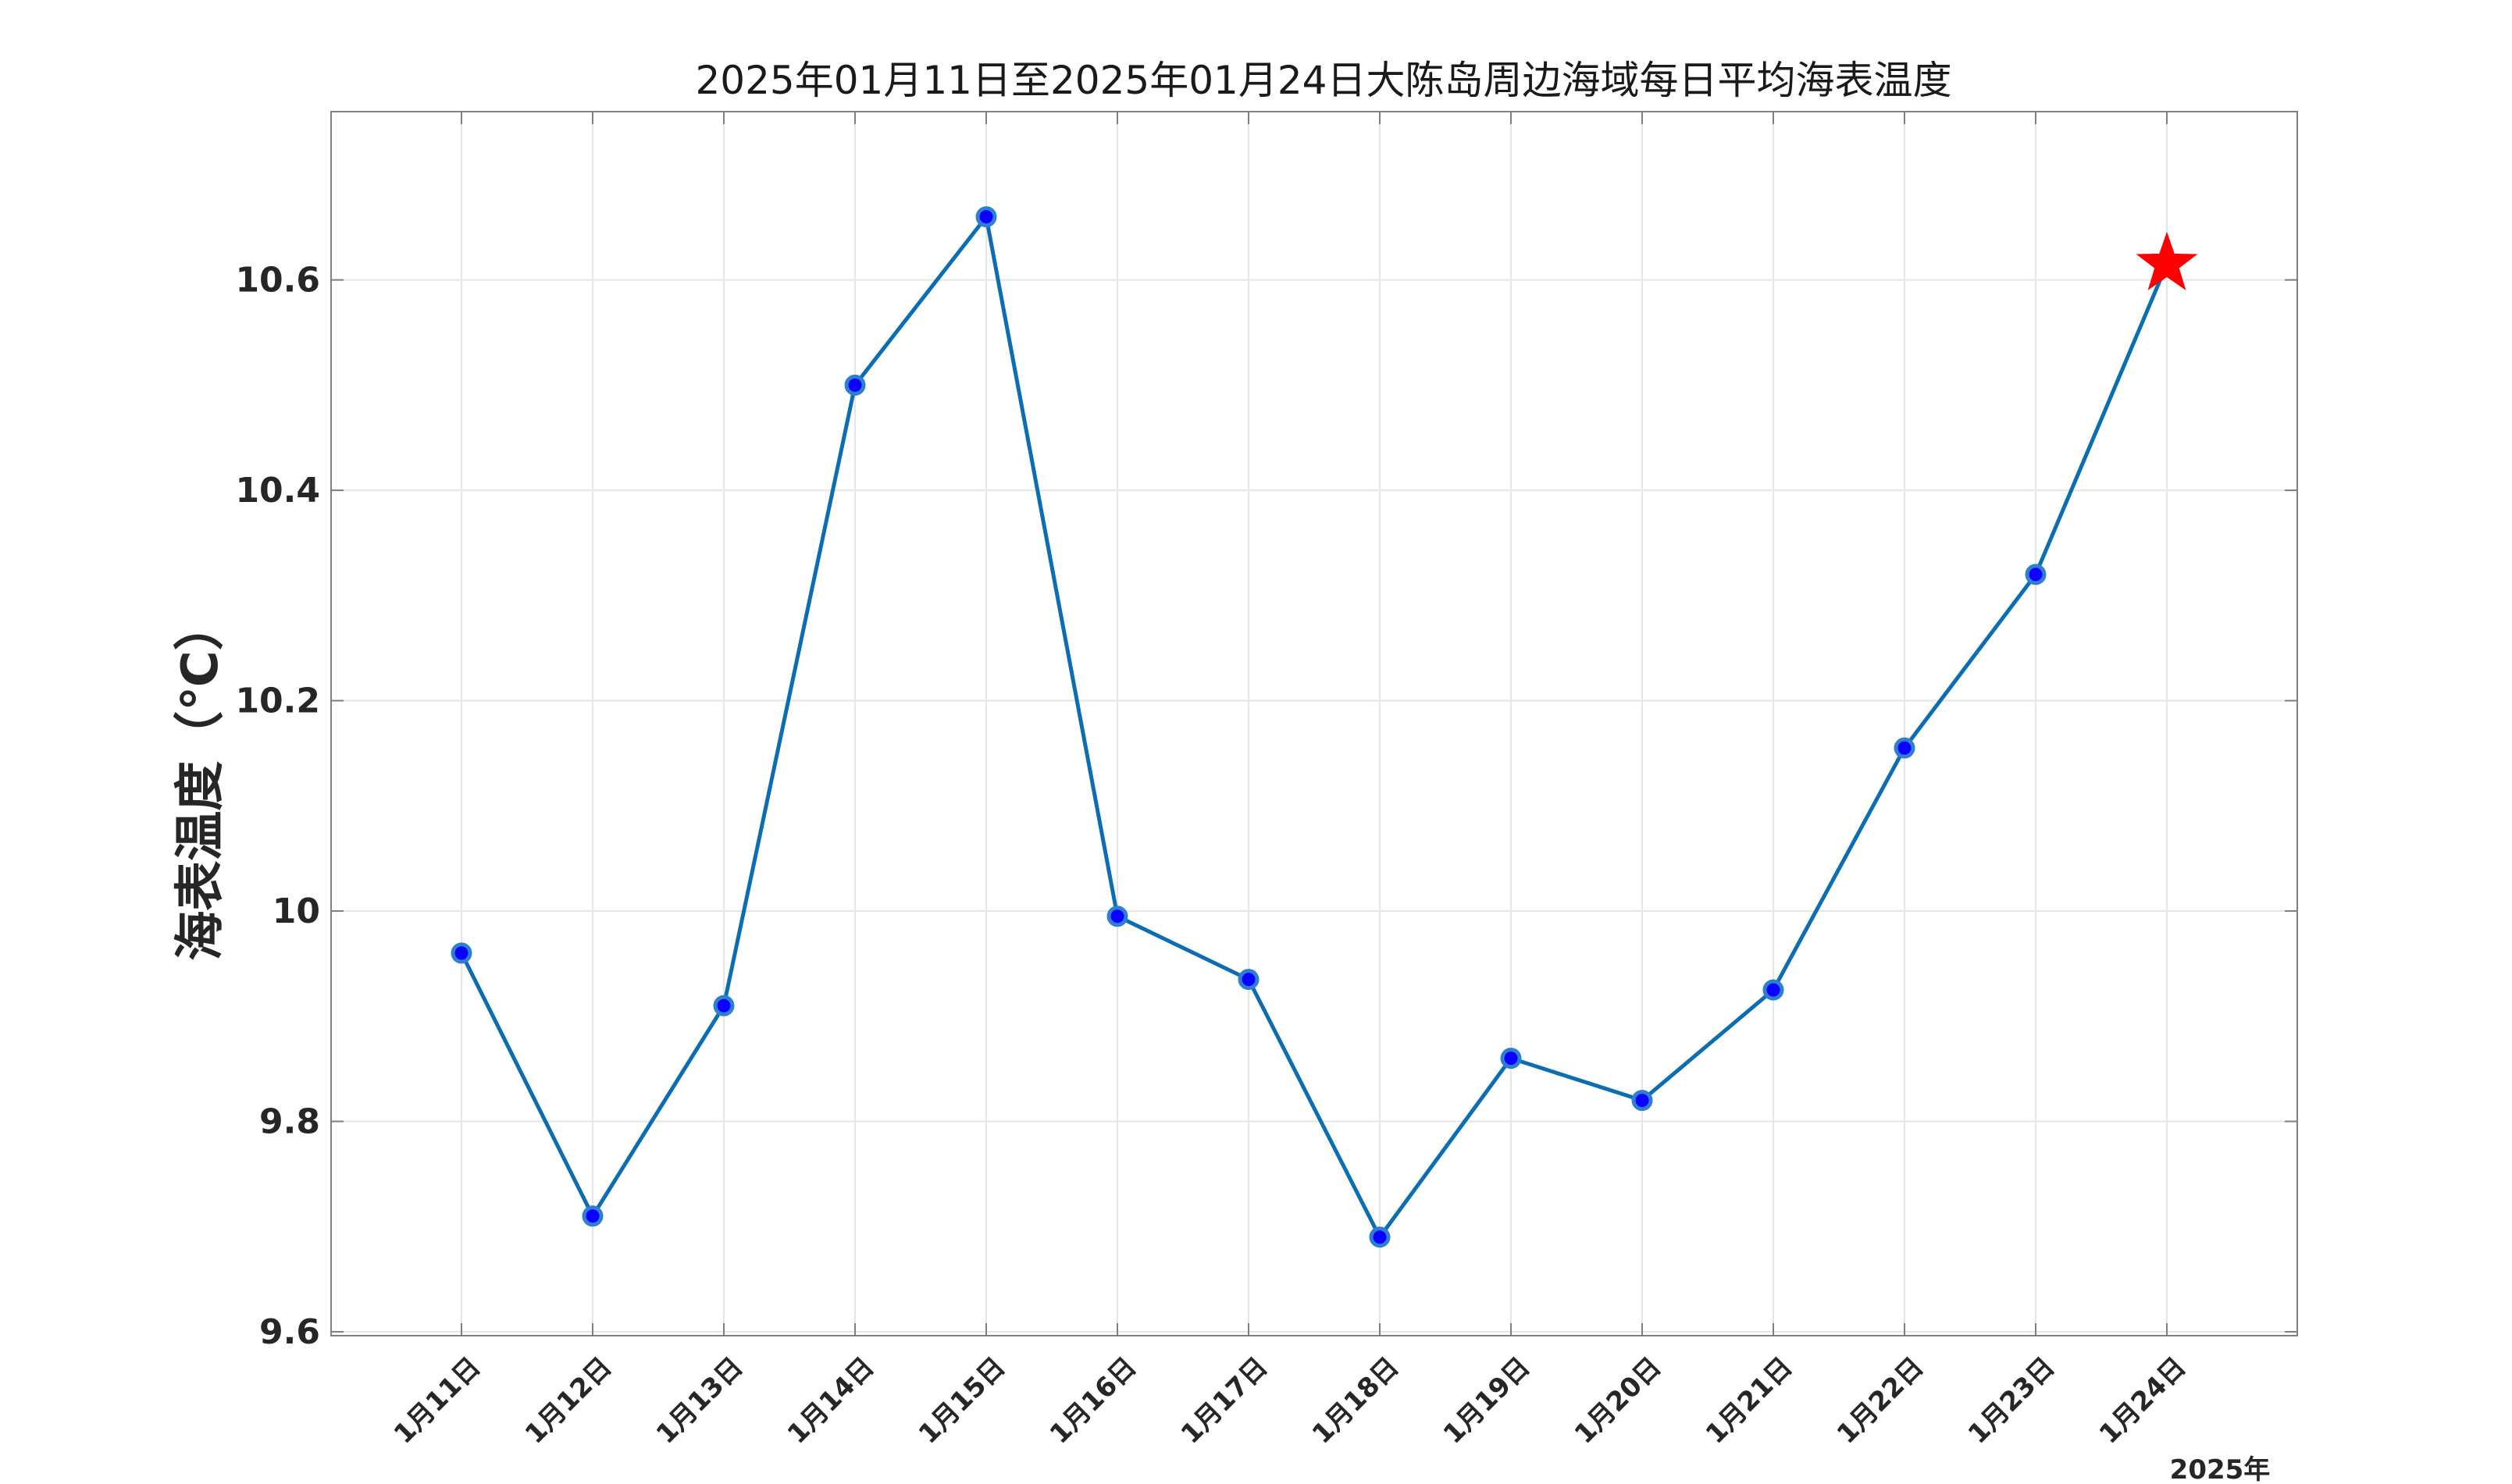 The image size is (2512, 1484). What do you see at coordinates (1749, 1400) in the screenshot?
I see `x-tick-label: 1月21日` at bounding box center [1749, 1400].